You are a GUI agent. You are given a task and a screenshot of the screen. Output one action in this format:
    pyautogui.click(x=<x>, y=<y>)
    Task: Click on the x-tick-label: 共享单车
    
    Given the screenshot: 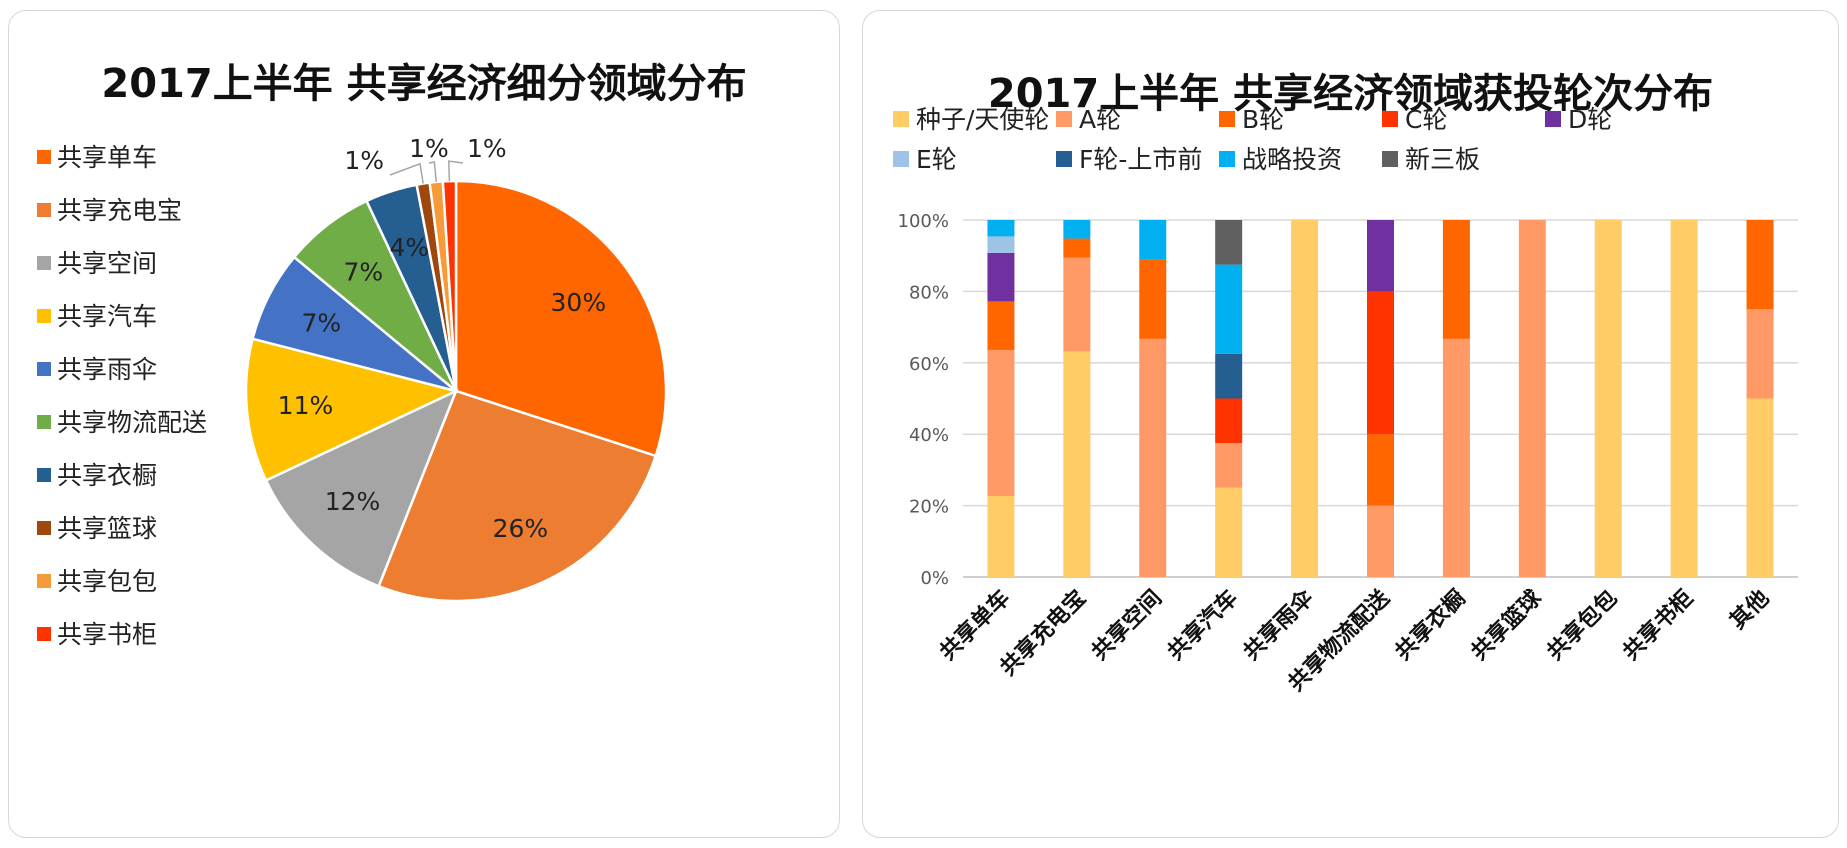 What is the action you would take?
    pyautogui.click(x=975, y=625)
    